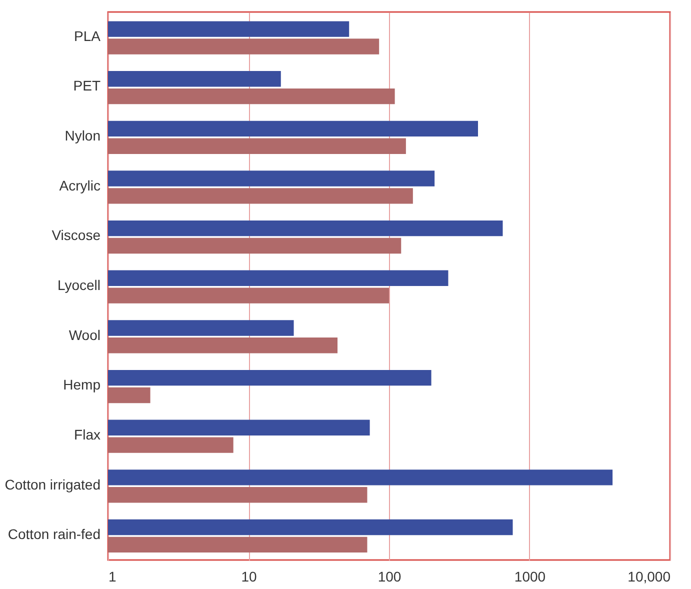 Image resolution: width=691 pixels, height=589 pixels. I want to click on y-tick-label: Hemp, so click(82, 384).